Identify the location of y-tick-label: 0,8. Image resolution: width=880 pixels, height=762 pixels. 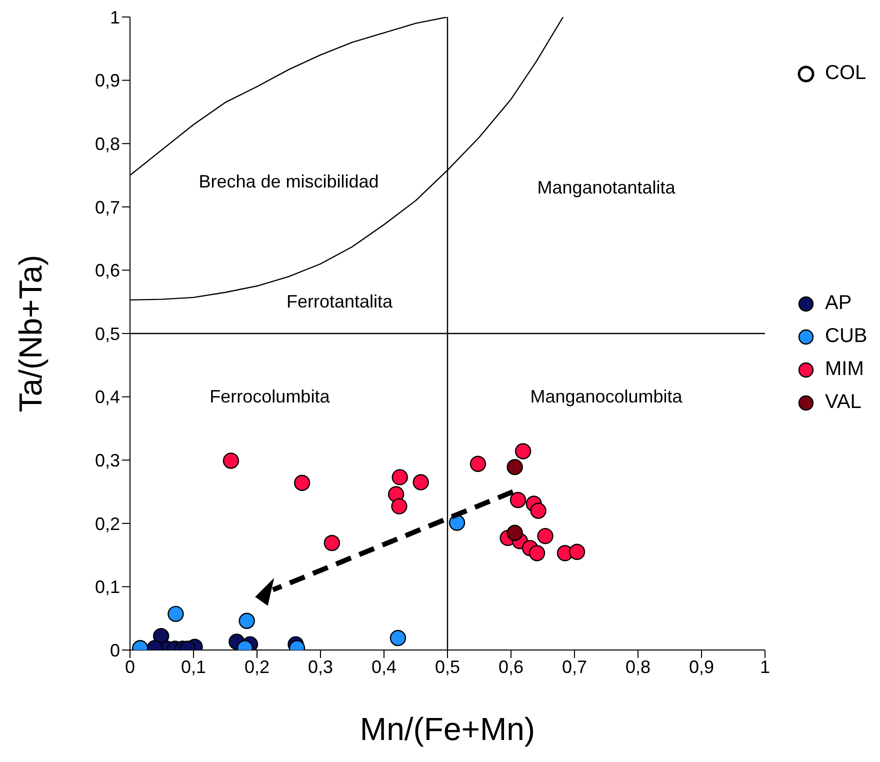
(107, 144).